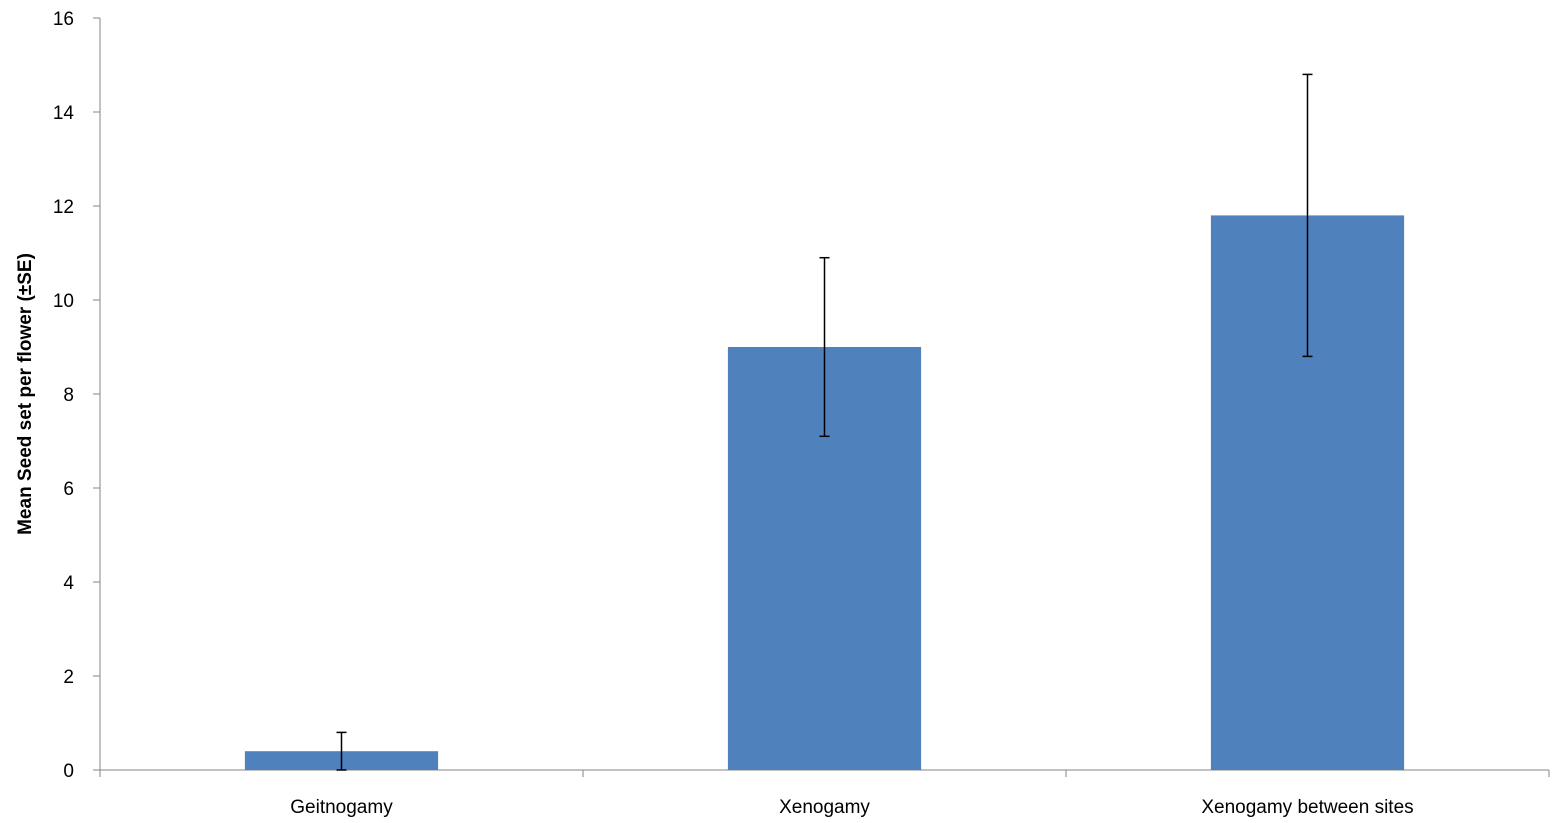 The image size is (1556, 823). I want to click on y-tick-label: 14, so click(64, 113).